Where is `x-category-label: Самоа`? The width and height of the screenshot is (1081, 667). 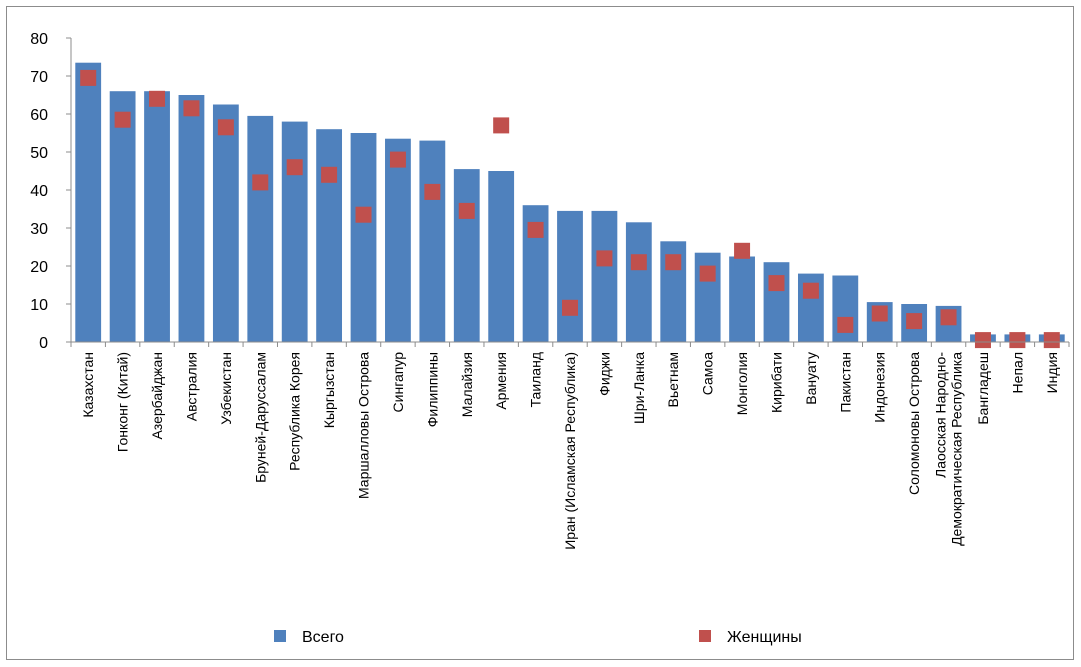 x-category-label: Самоа is located at coordinates (708, 373).